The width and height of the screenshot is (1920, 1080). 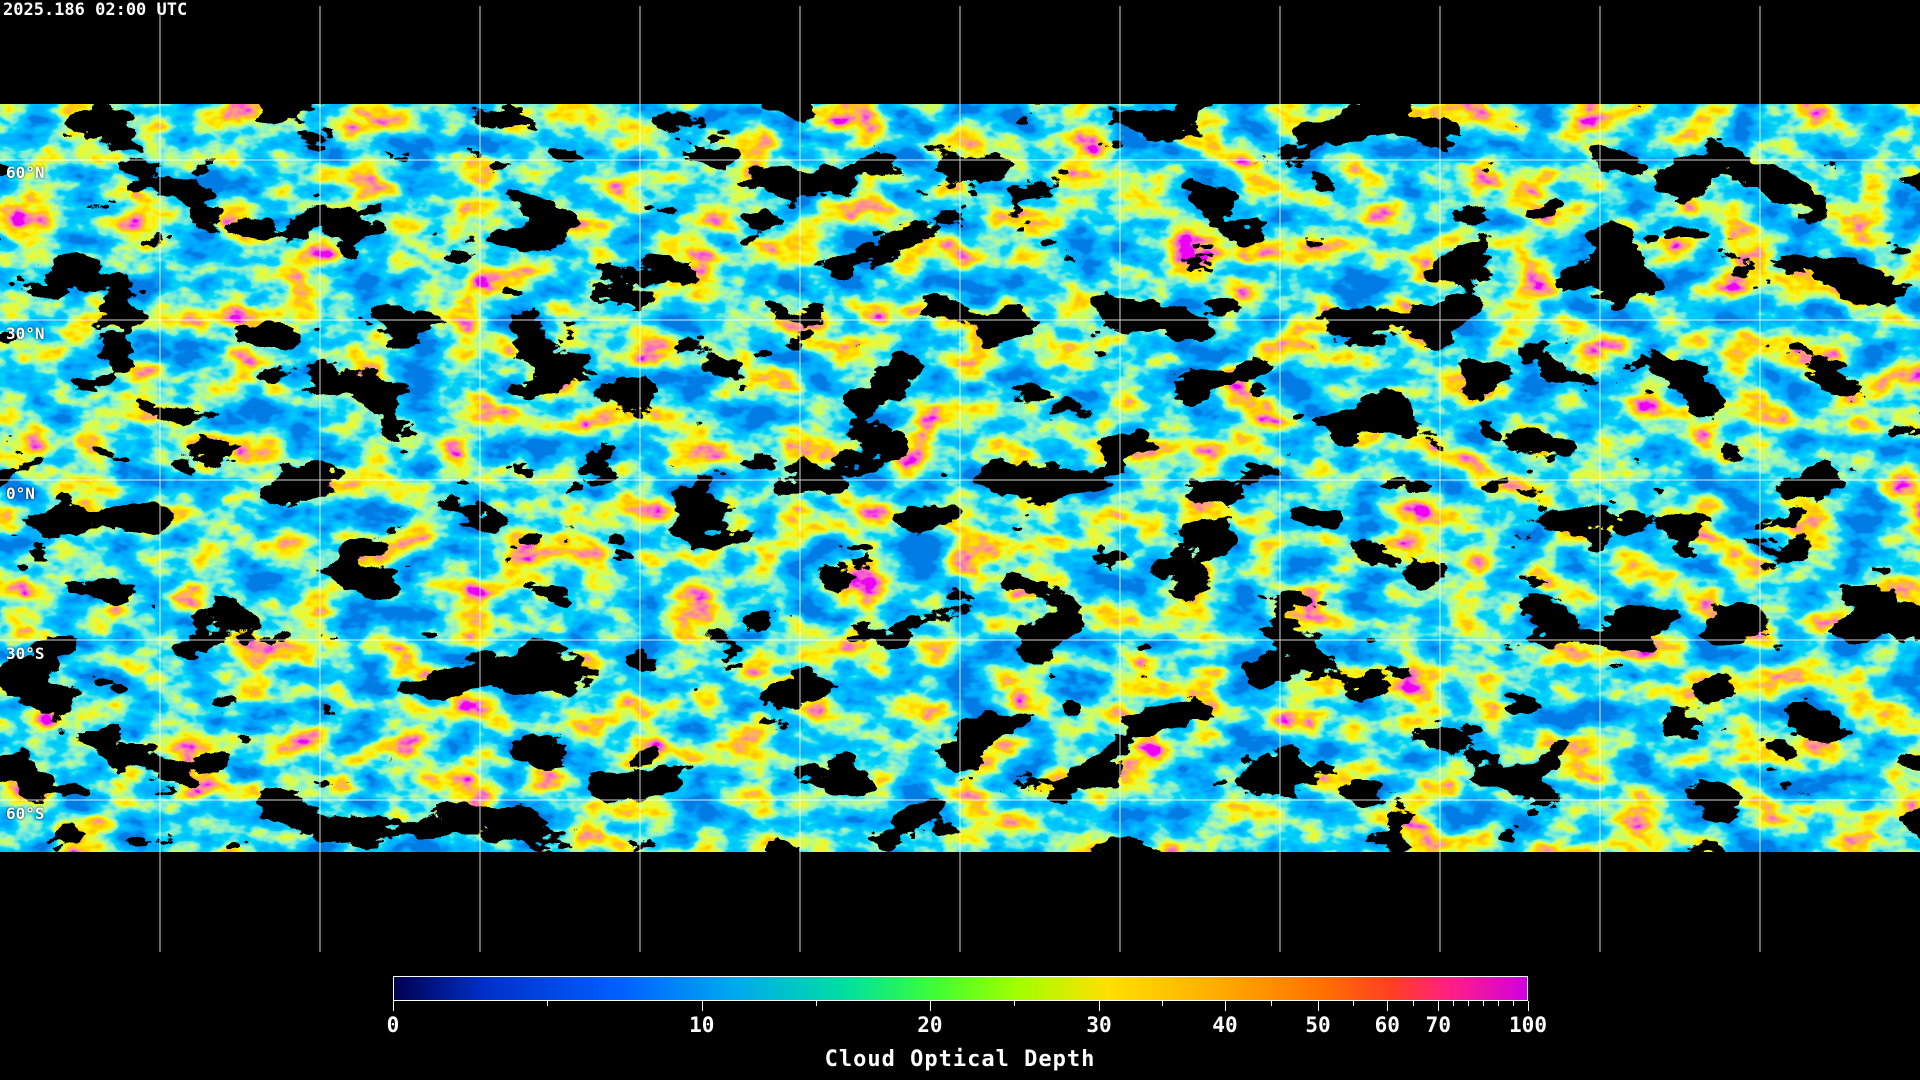 I want to click on lat-label-30s: 30°S, so click(x=25, y=653).